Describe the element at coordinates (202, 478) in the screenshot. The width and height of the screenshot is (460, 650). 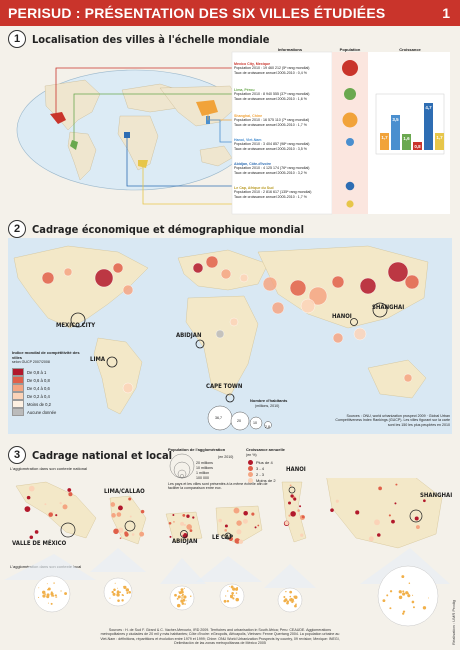
I see `pop-value-4: 100 000` at that location.